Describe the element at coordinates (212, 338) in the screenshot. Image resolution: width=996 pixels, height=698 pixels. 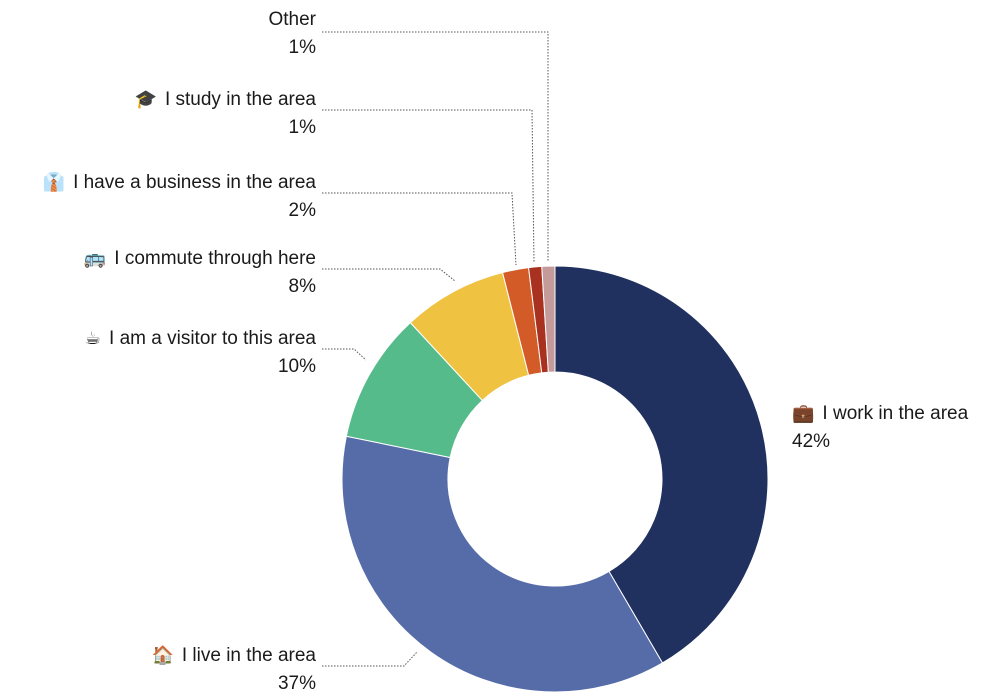
I see `slice-label-text: I am a visitor to this area` at that location.